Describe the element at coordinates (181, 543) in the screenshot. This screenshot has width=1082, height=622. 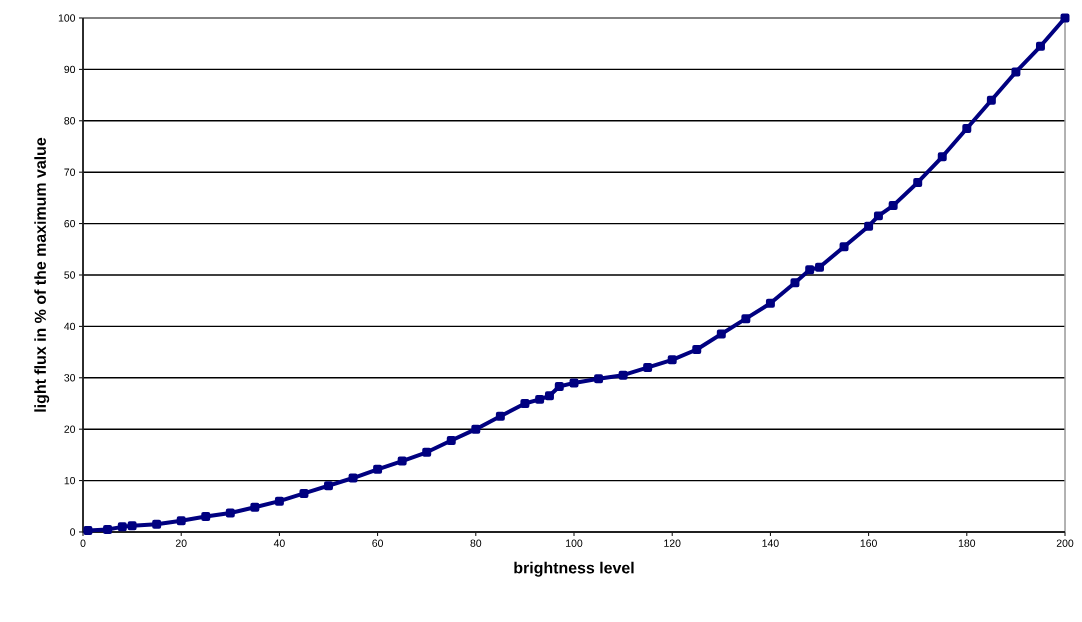
I see `x-tick-label: 20` at that location.